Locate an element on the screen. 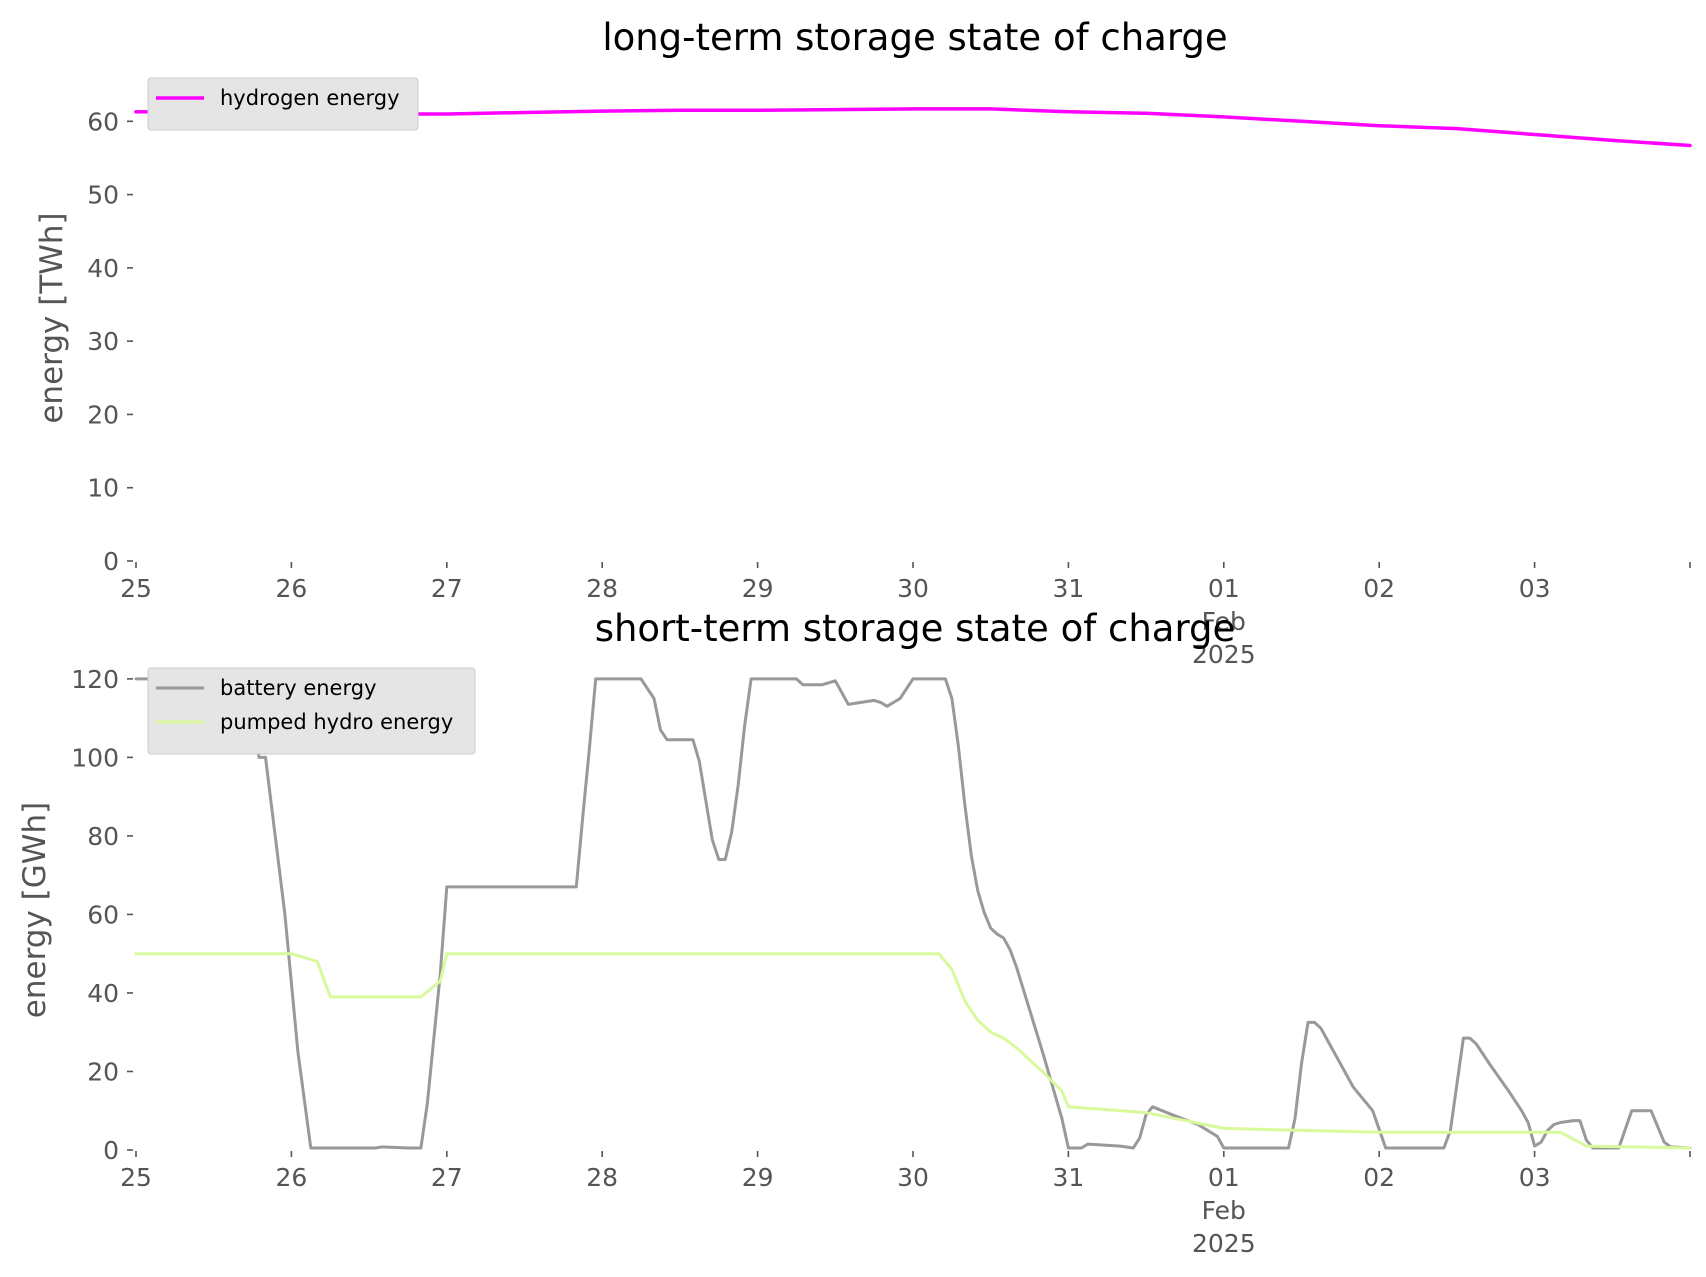 The image size is (1706, 1277). y-tick-label: 120 is located at coordinates (95, 679).